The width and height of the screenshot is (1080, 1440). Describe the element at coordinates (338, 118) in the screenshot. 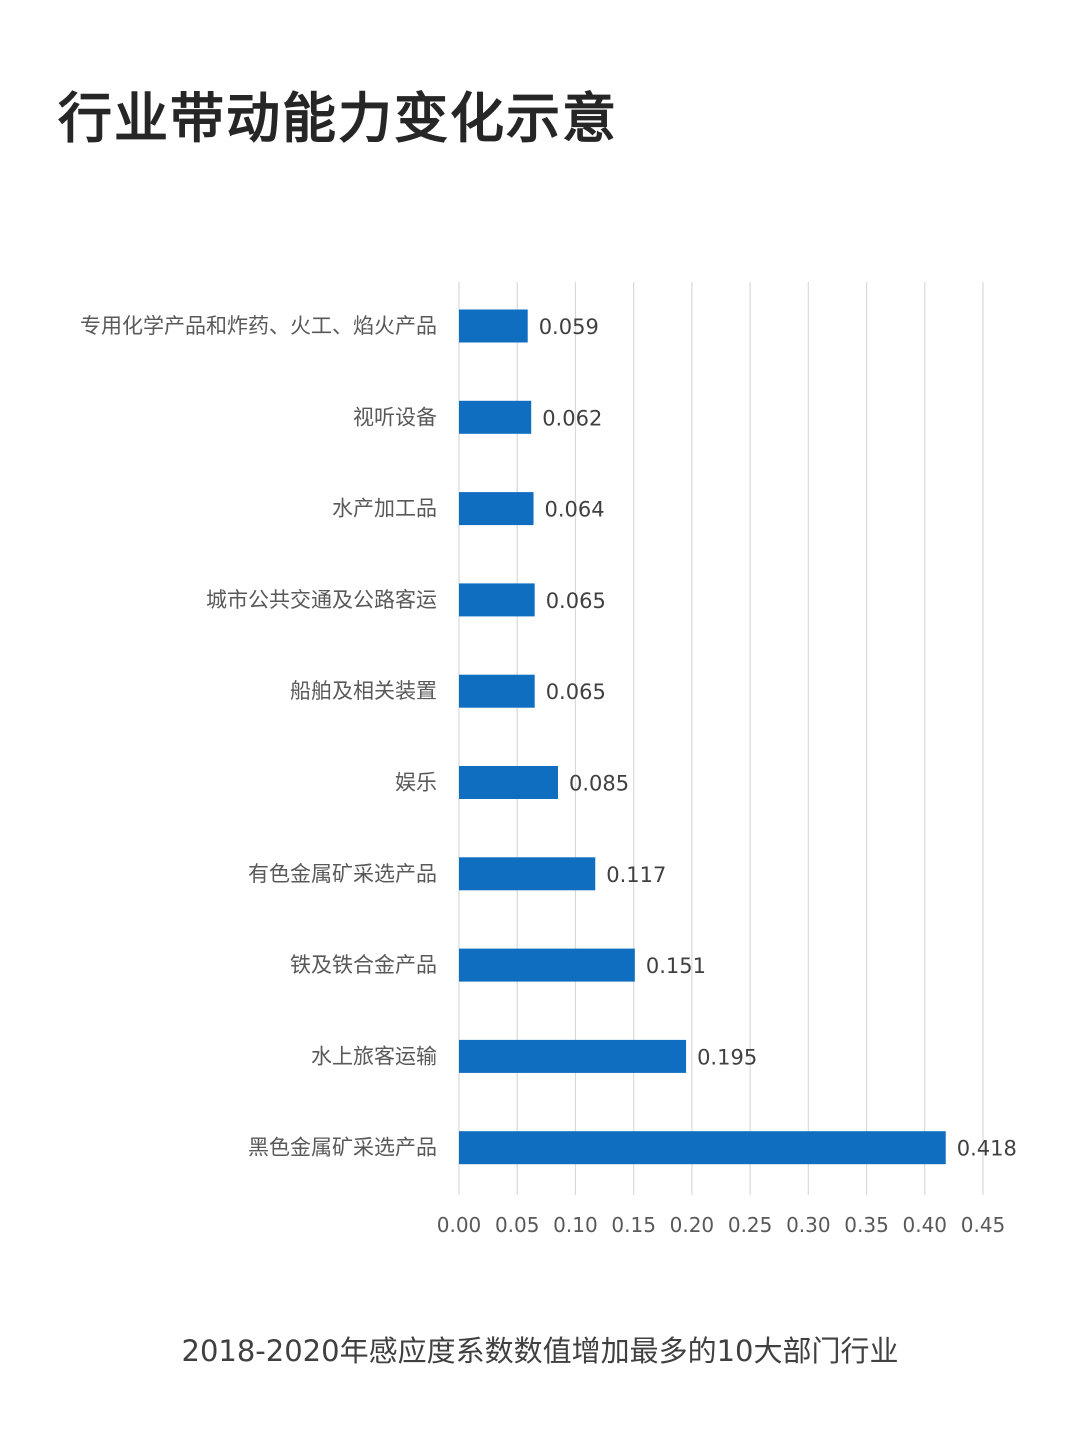

I see `page-title: 行业带动能力变化示意` at that location.